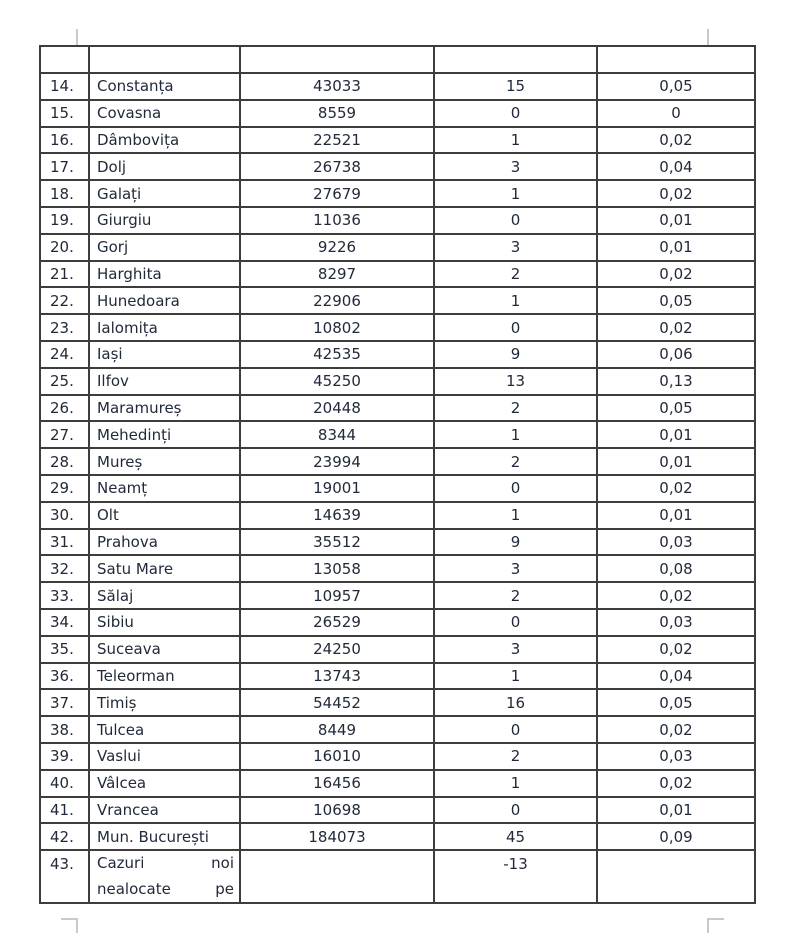 The image size is (800, 938). Describe the element at coordinates (337, 649) in the screenshot. I see `total-cases-cell: 24250` at that location.